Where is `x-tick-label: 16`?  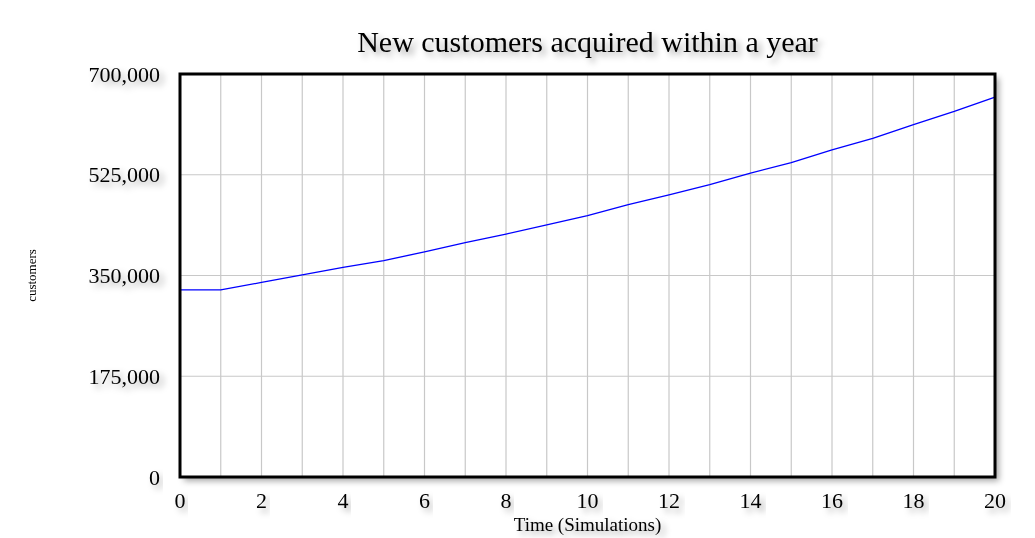 x-tick-label: 16 is located at coordinates (832, 500).